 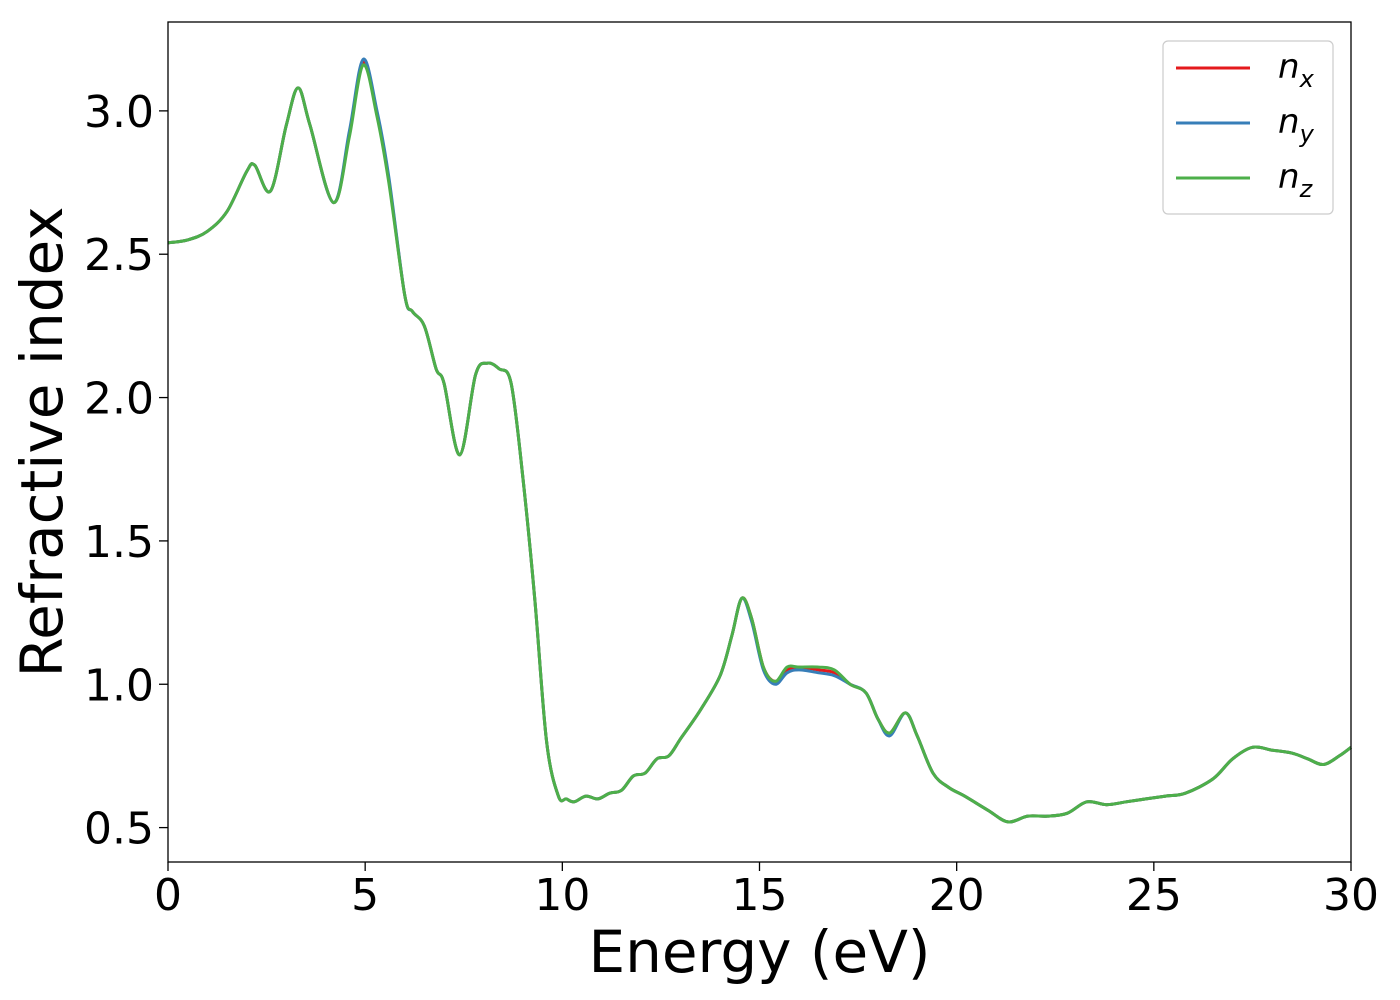 What do you see at coordinates (119, 542) in the screenshot?
I see `y-tick-label: 1.5` at bounding box center [119, 542].